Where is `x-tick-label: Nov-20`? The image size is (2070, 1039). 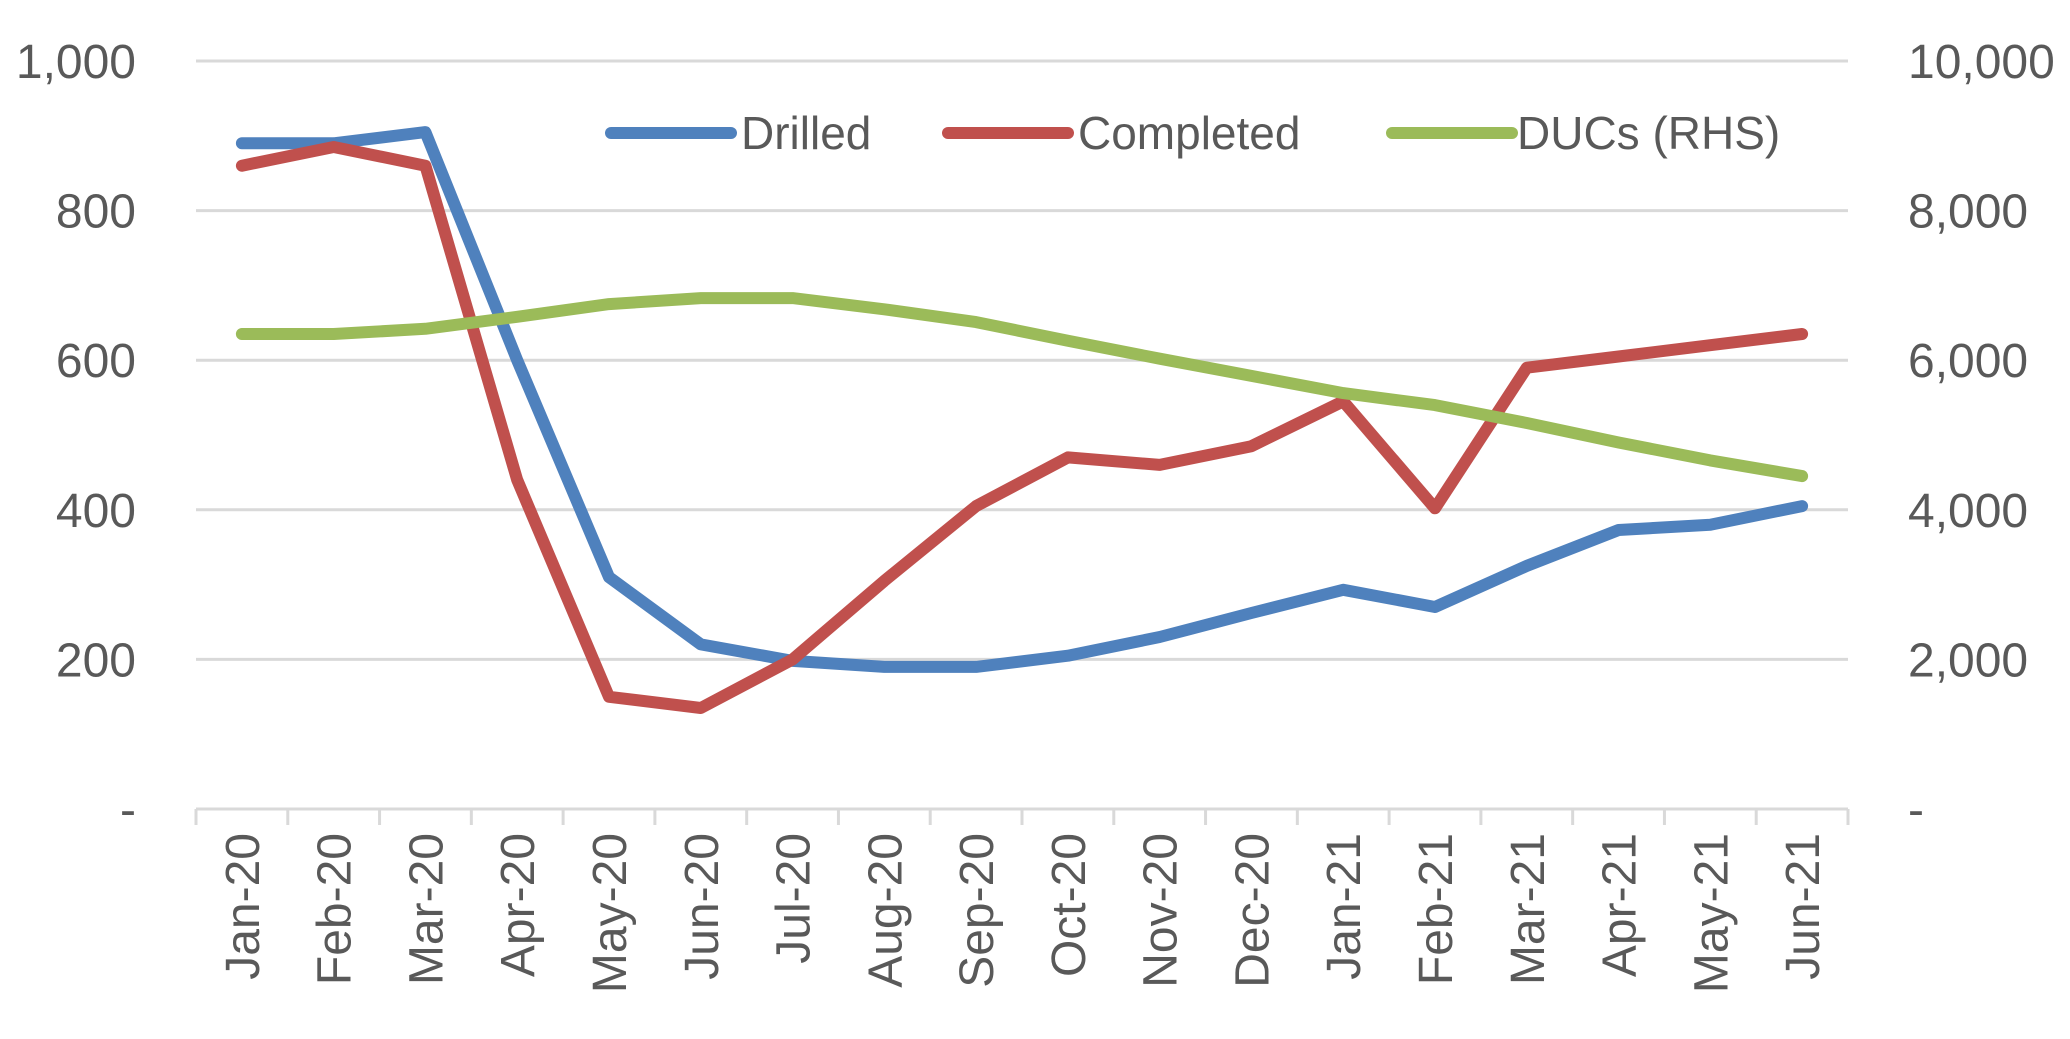
x-tick-label: Nov-20 is located at coordinates (1161, 910).